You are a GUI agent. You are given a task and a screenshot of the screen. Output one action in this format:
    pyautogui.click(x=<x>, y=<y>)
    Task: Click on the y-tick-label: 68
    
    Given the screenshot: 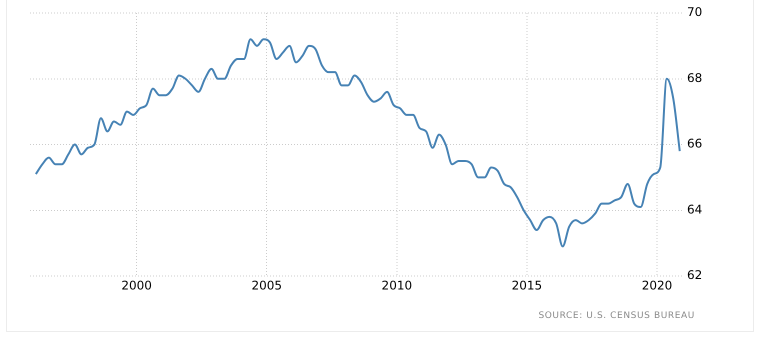 What is the action you would take?
    pyautogui.click(x=694, y=77)
    